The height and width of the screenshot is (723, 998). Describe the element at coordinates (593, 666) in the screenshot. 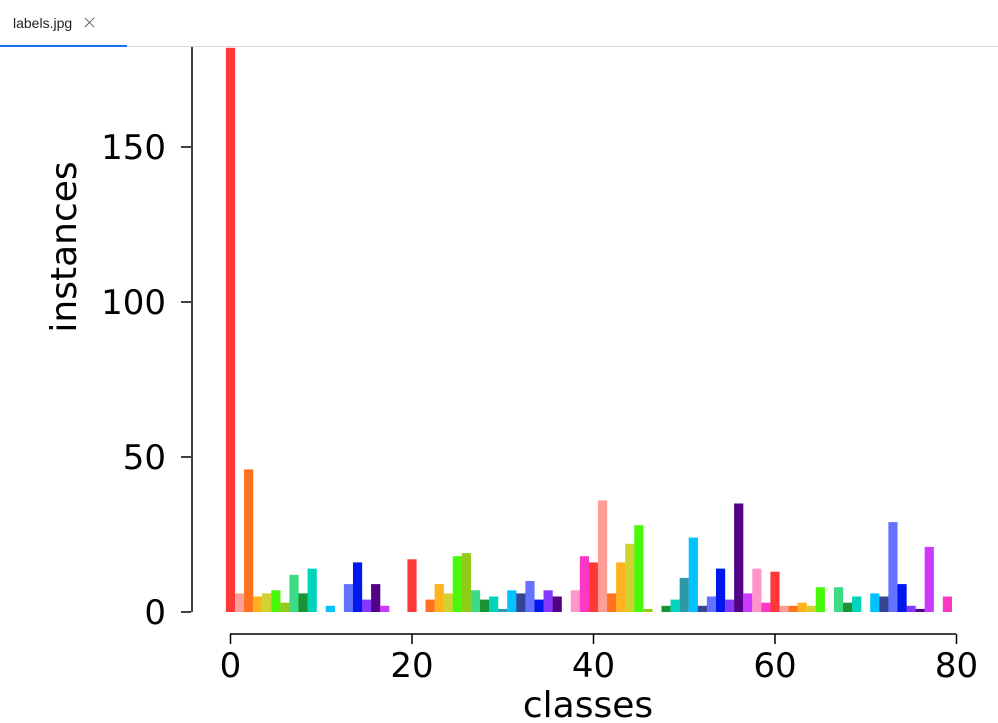

I see `x-tick-label: 40` at that location.